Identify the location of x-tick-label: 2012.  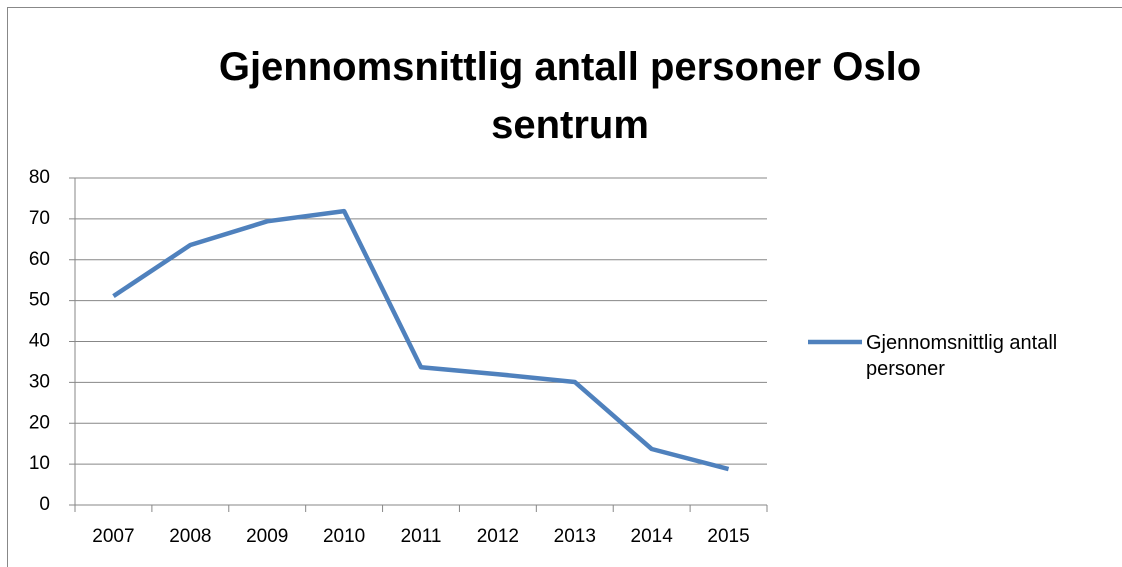
(498, 536).